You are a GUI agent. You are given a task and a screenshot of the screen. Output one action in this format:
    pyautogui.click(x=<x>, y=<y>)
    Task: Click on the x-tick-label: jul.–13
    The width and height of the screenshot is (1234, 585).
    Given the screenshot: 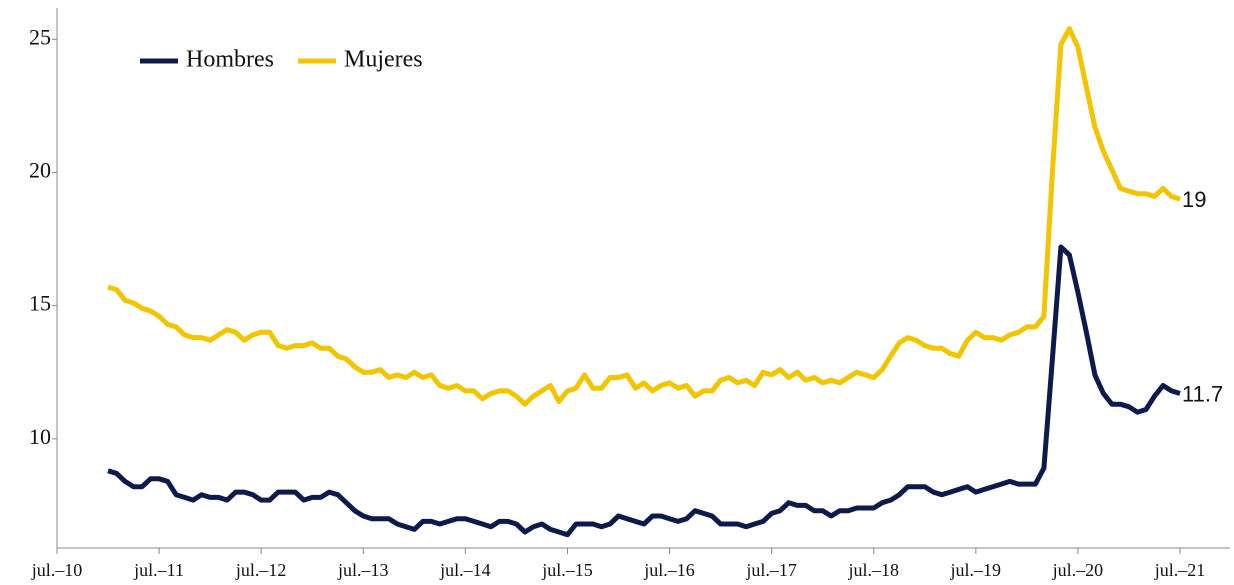 What is the action you would take?
    pyautogui.click(x=363, y=570)
    